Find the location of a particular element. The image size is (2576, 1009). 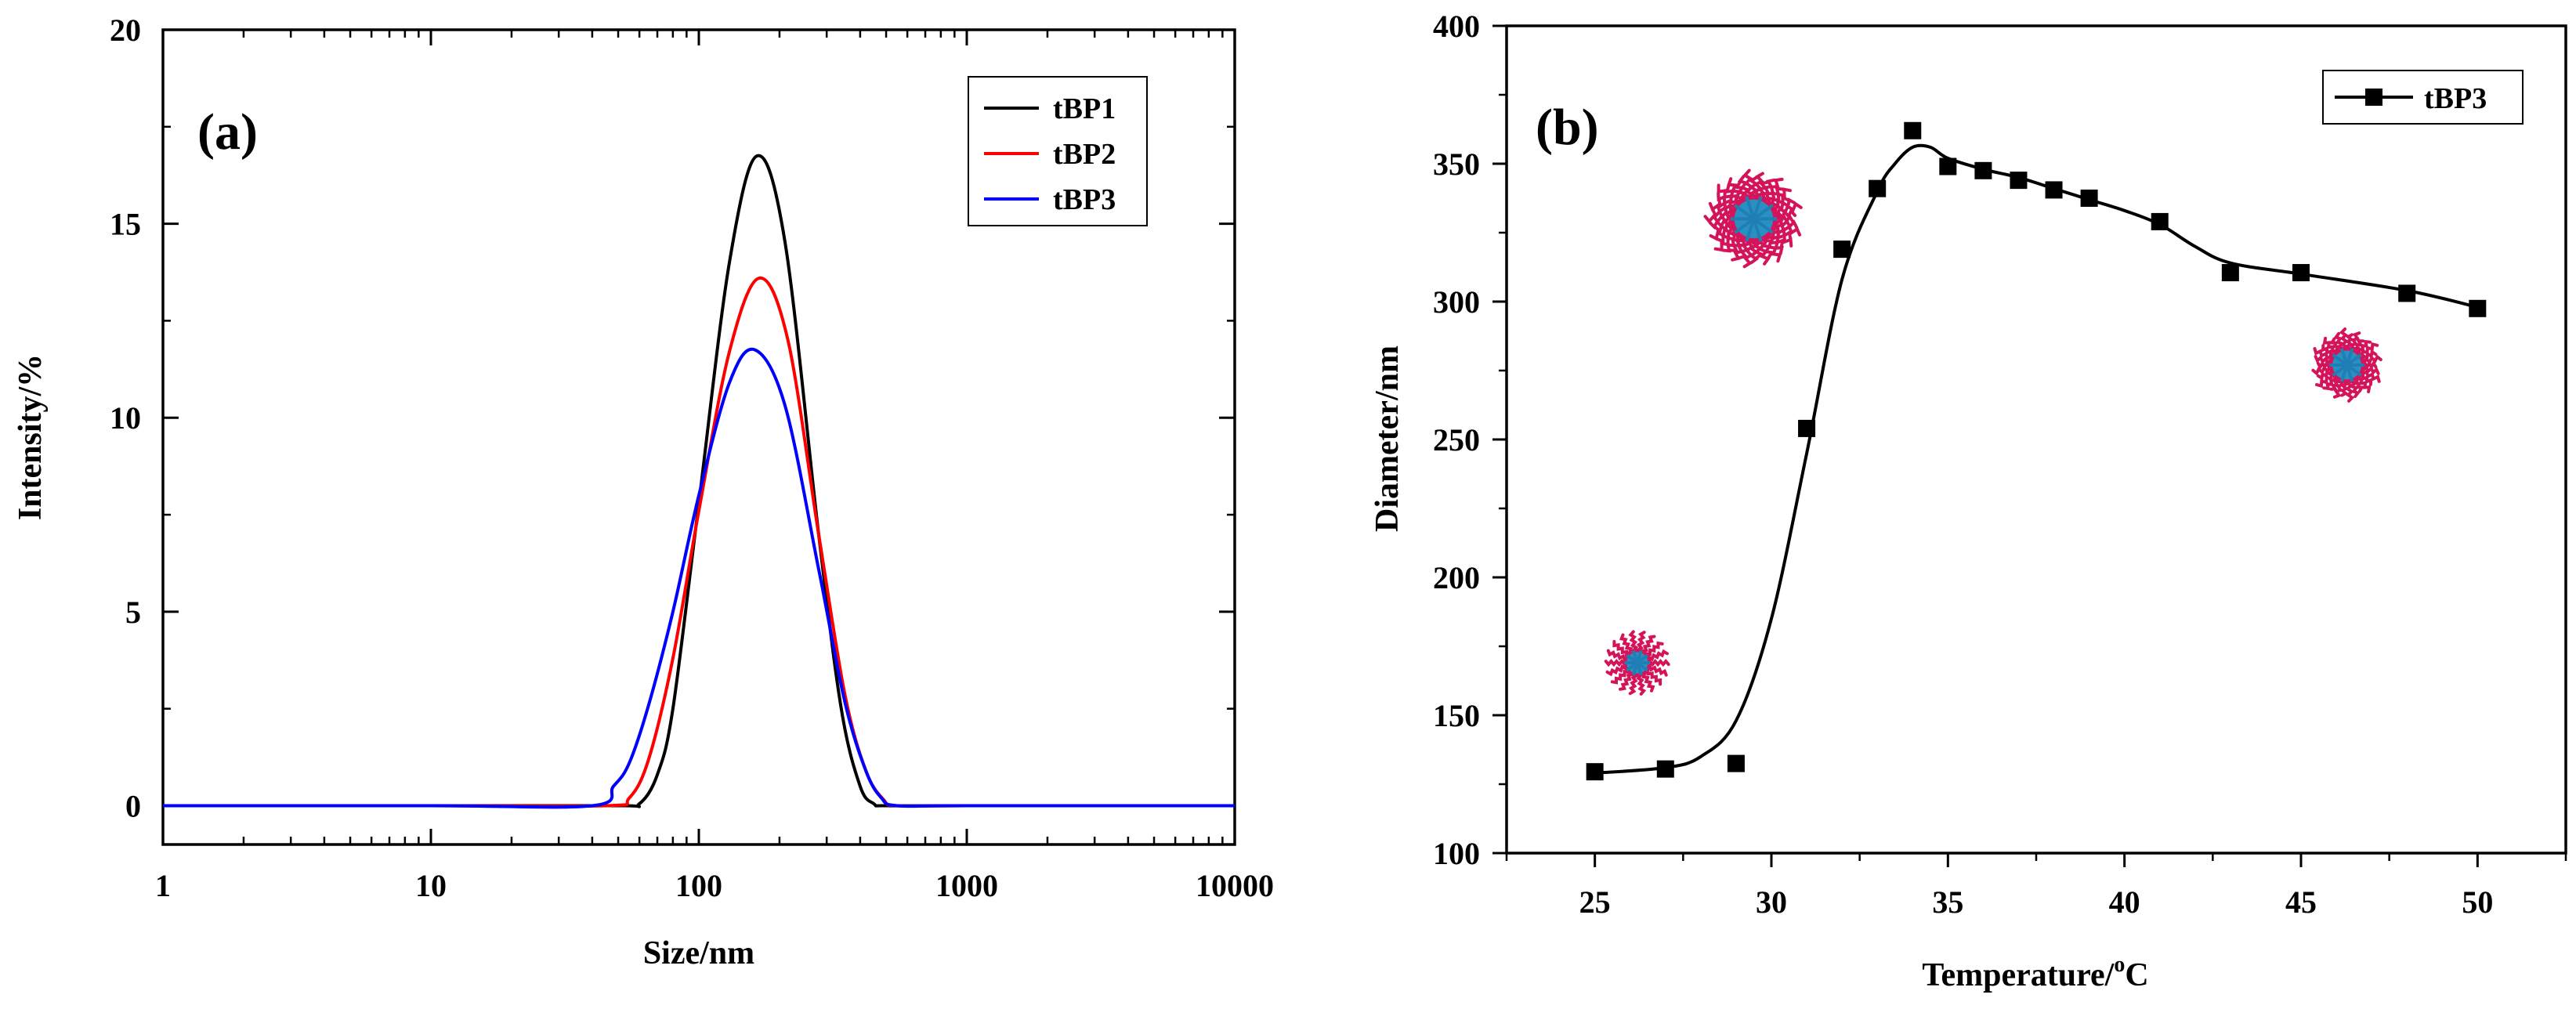

legend-box-a is located at coordinates (1058, 151).